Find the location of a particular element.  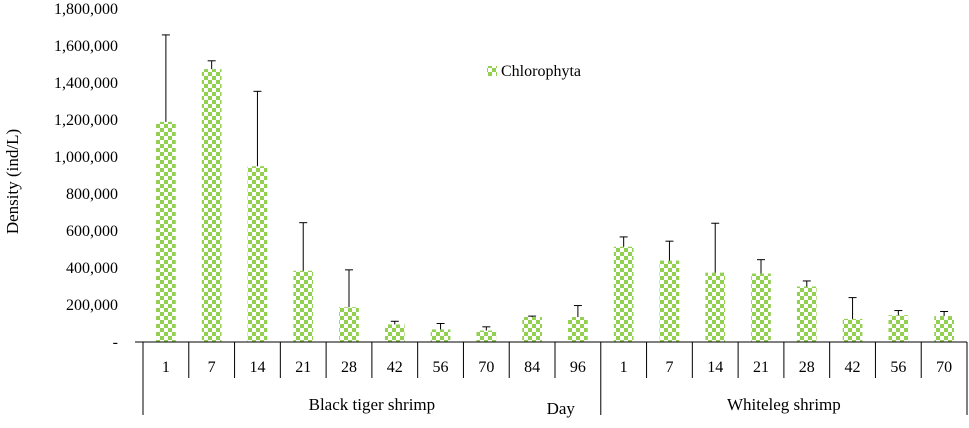

y-tick-label: 1,800,000 is located at coordinates (86, 9).